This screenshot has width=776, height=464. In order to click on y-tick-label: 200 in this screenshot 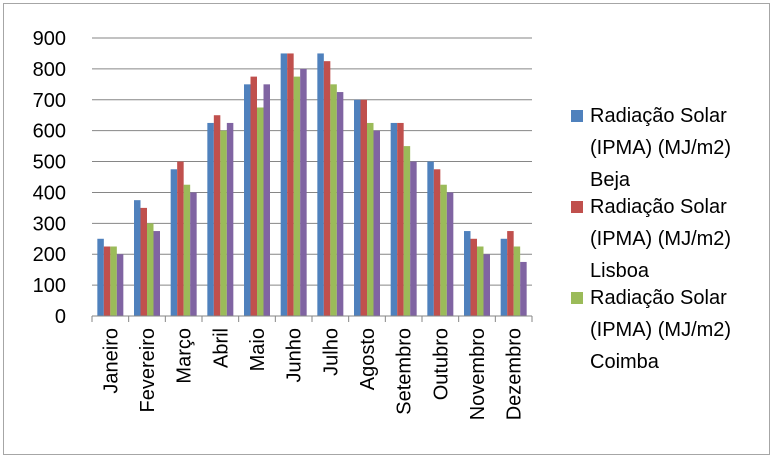, I will do `click(49, 255)`.